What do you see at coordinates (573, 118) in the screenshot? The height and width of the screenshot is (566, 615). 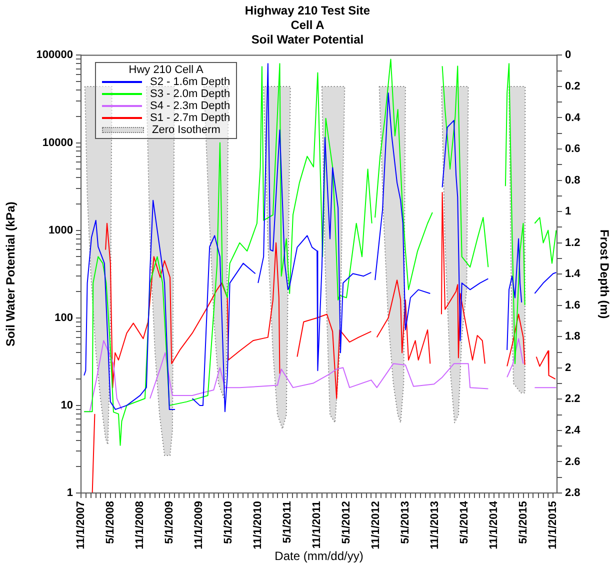 I see `y2-tick-label: 0.4` at bounding box center [573, 118].